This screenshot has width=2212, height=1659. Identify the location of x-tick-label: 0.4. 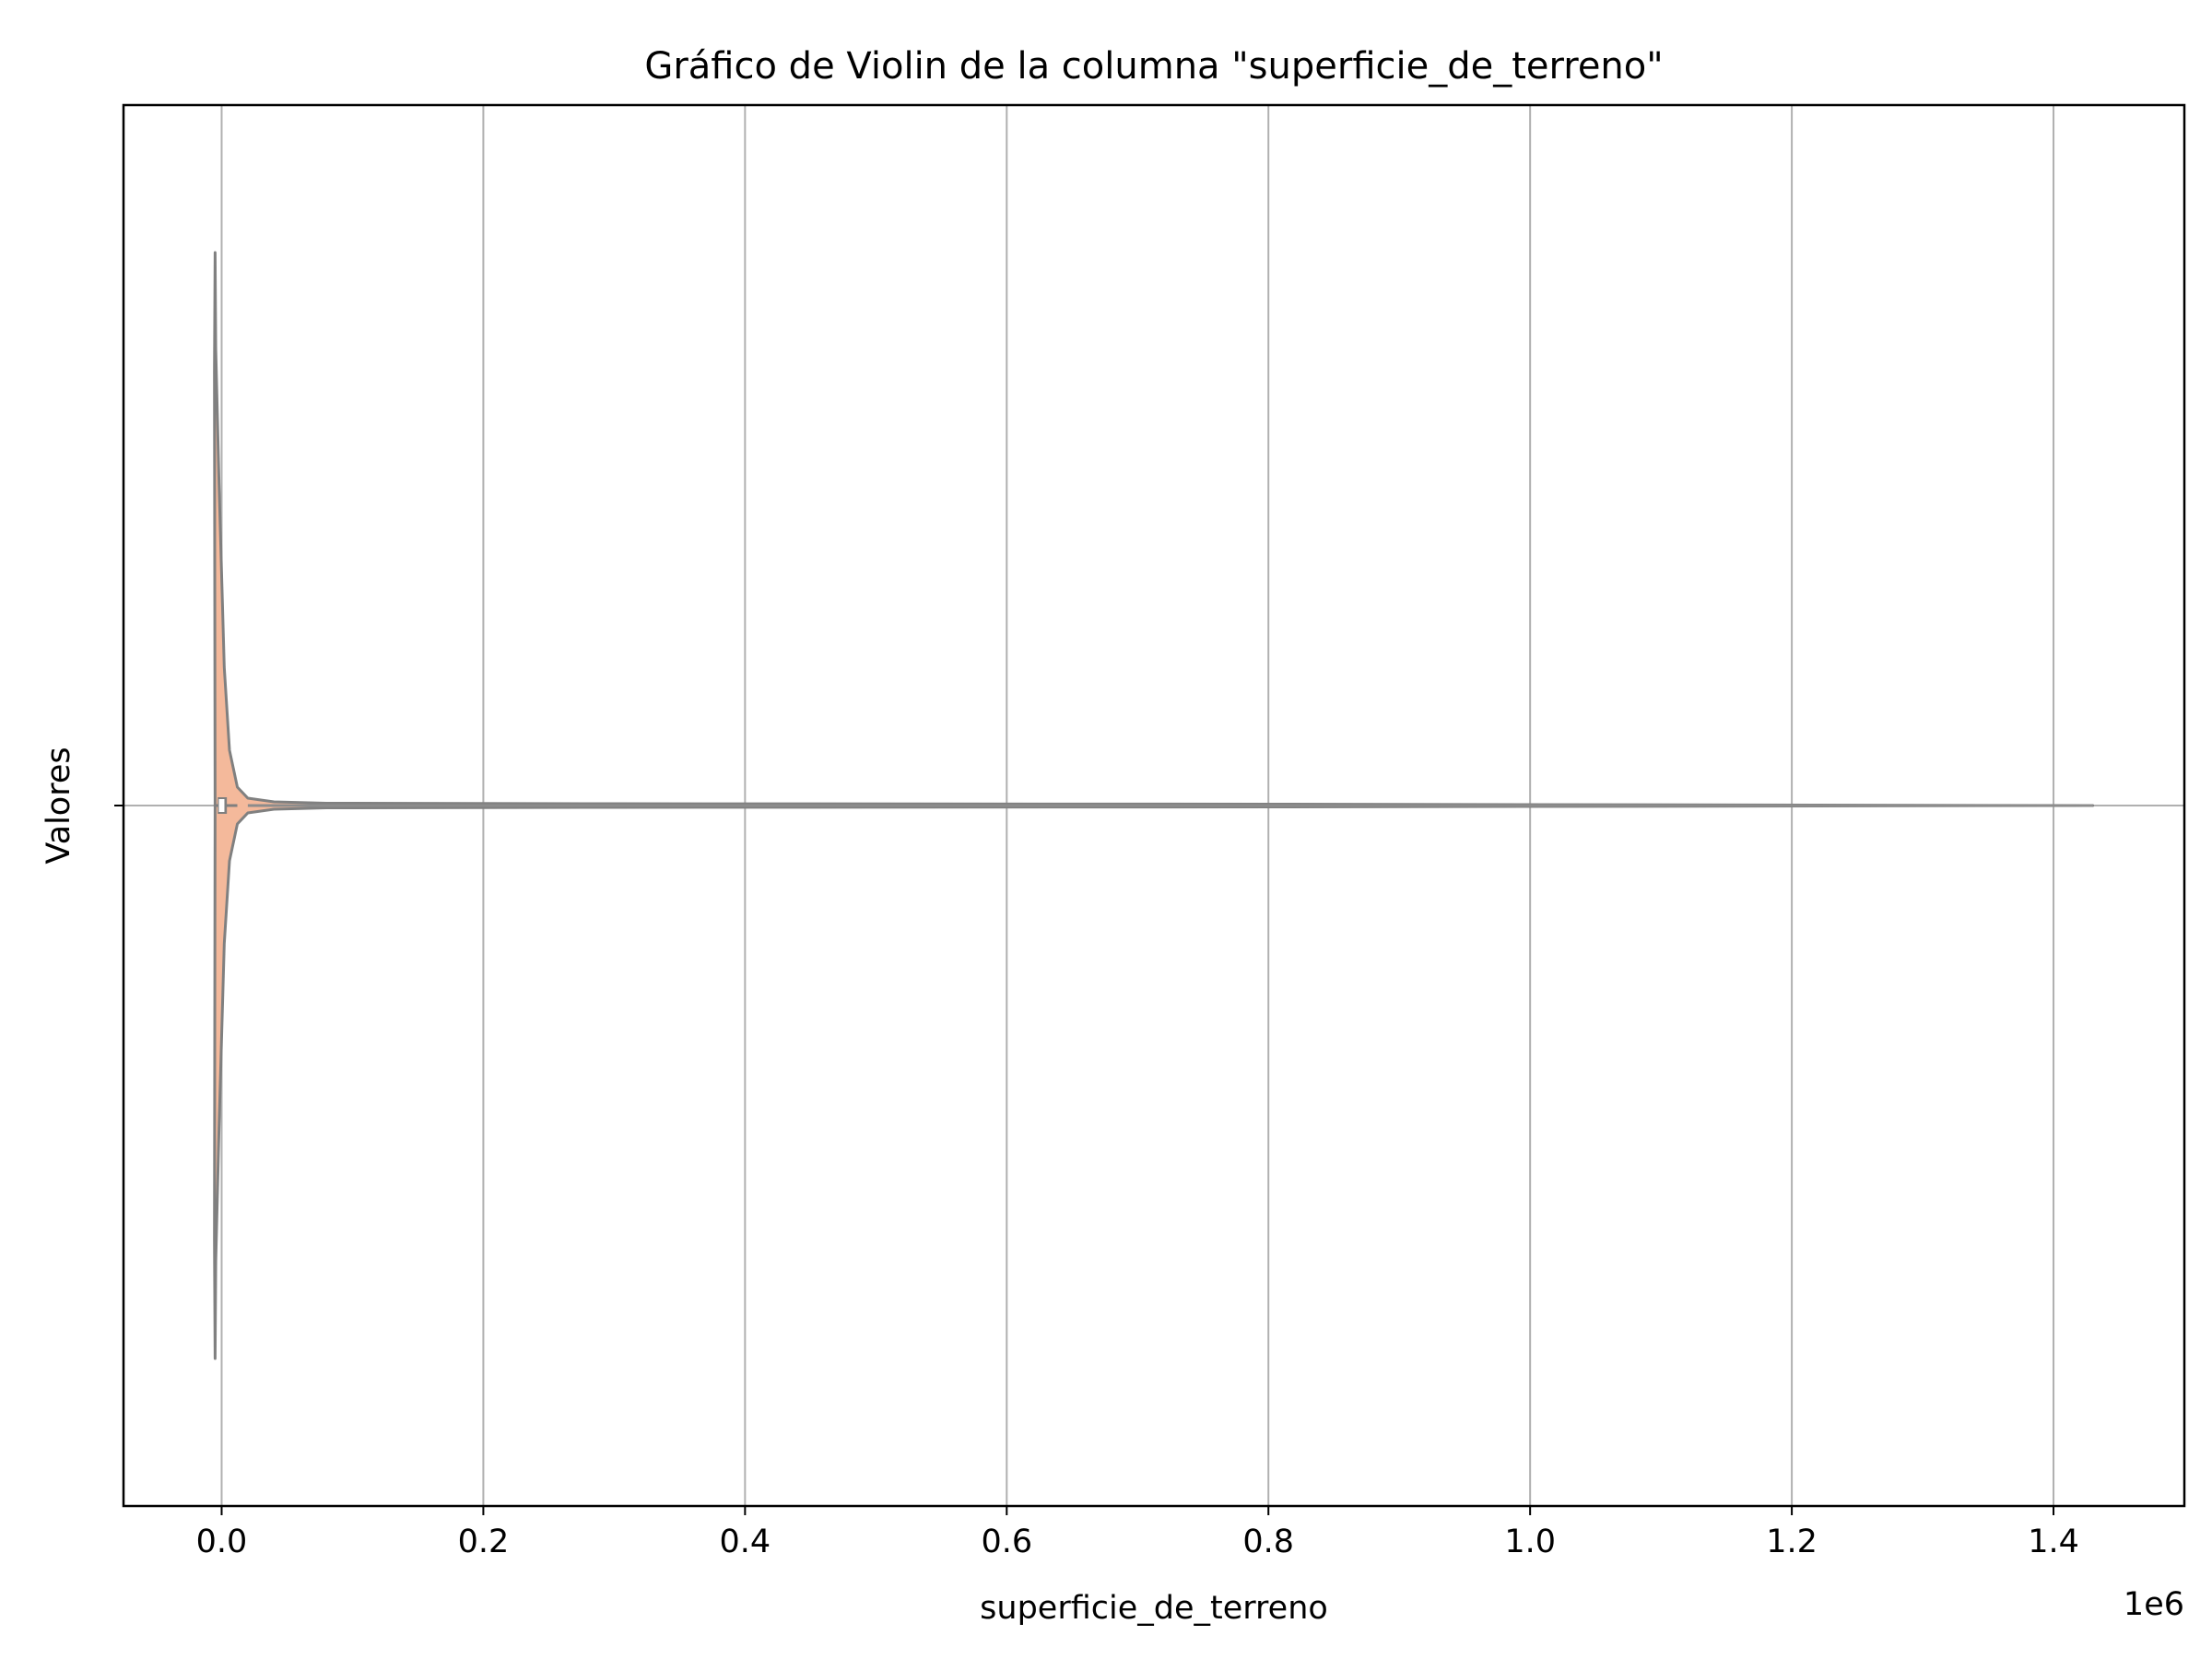
(745, 1542).